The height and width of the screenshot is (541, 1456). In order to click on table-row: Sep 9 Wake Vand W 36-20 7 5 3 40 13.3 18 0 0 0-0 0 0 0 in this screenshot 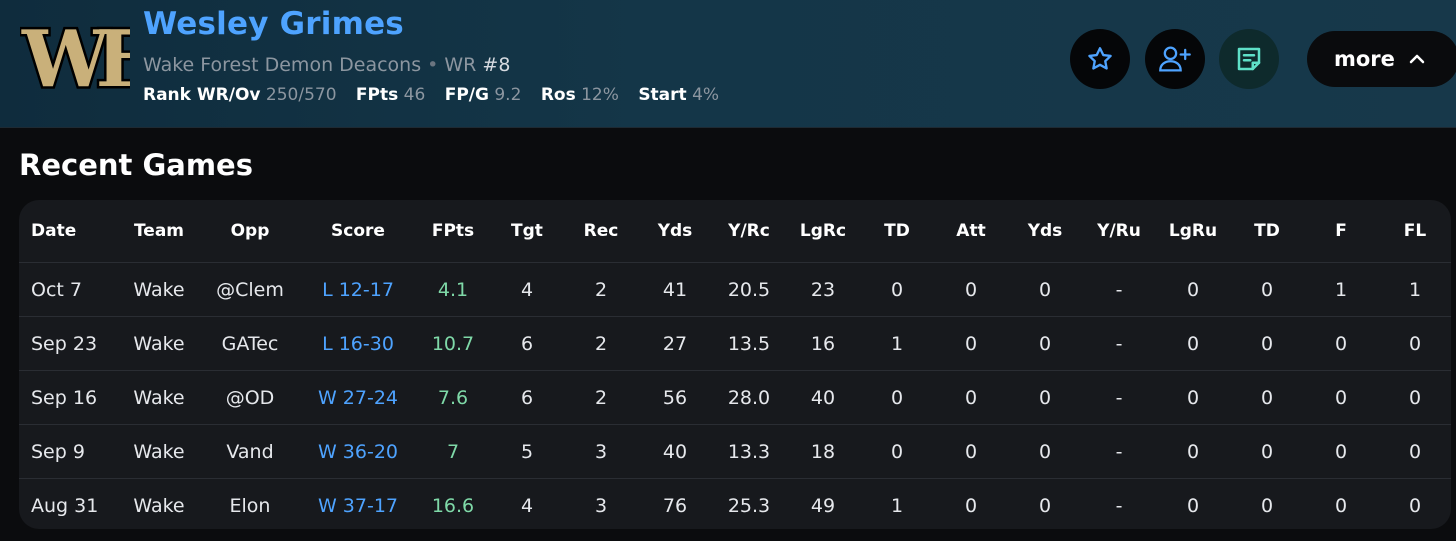, I will do `click(735, 451)`.